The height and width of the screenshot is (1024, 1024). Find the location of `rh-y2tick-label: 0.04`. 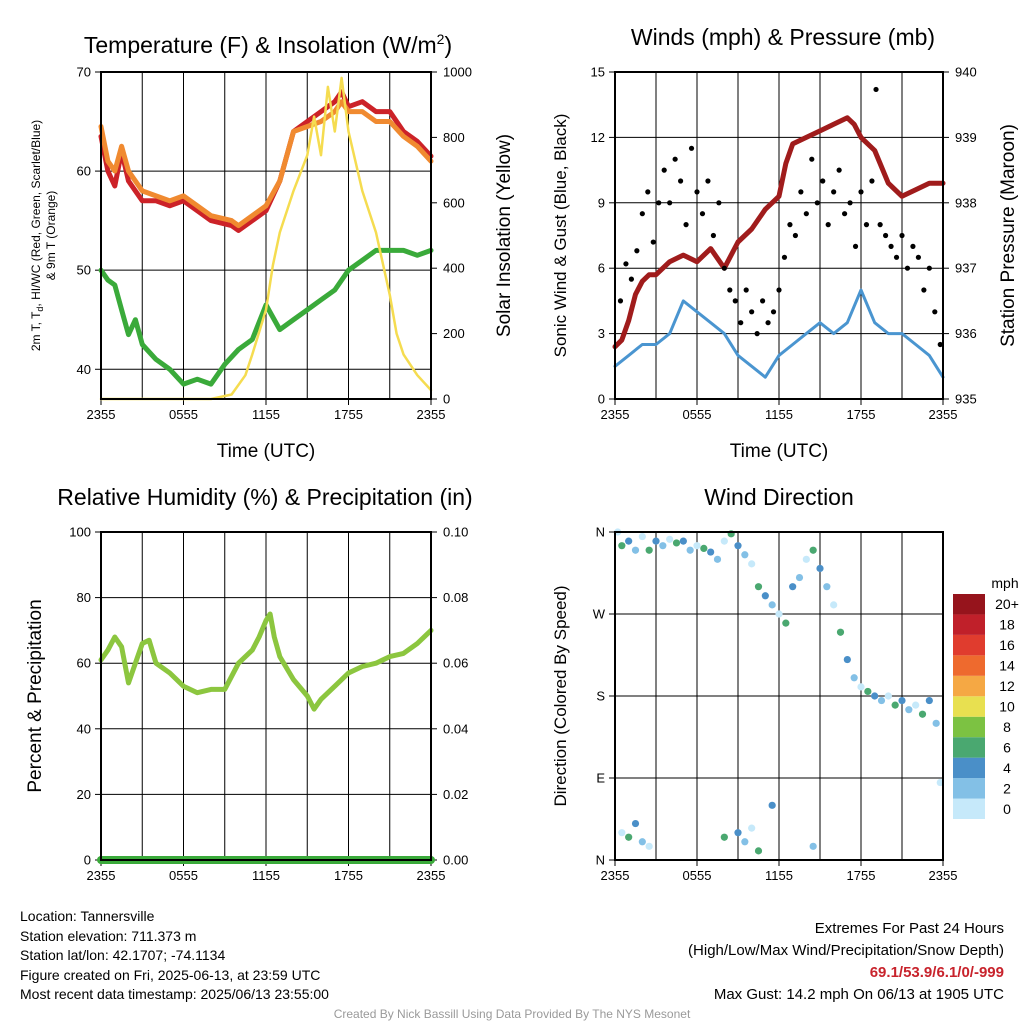

rh-y2tick-label: 0.04 is located at coordinates (455, 728).